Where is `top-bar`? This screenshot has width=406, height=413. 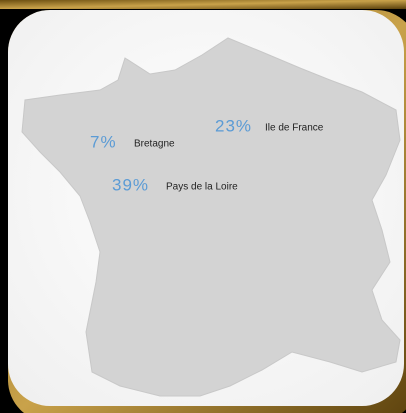
top-bar is located at coordinates (203, 4).